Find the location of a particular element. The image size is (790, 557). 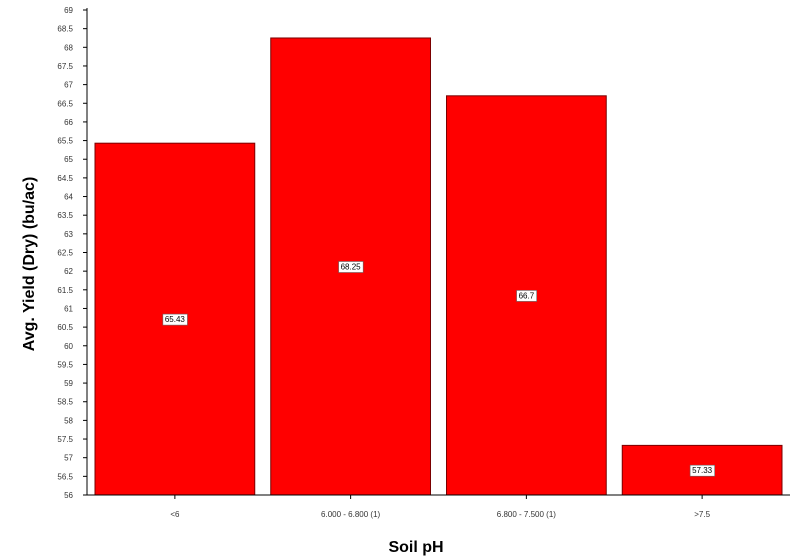

x-axis-ticks: <6 6.000 - 6.800 (1) 6.800 - 7.500 (1) >7.5 is located at coordinates (440, 507).